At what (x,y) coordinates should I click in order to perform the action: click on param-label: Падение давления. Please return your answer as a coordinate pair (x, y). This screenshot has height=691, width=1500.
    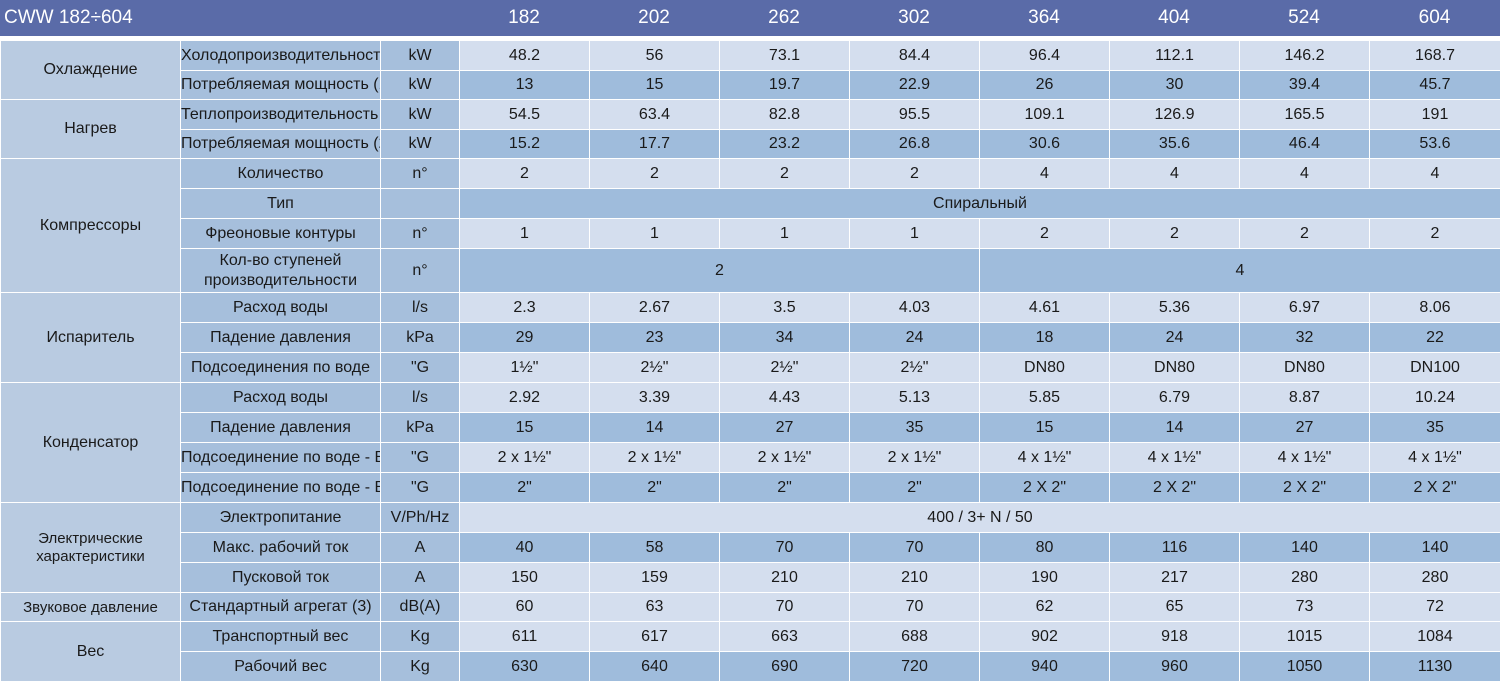
    Looking at the image, I should click on (280, 427).